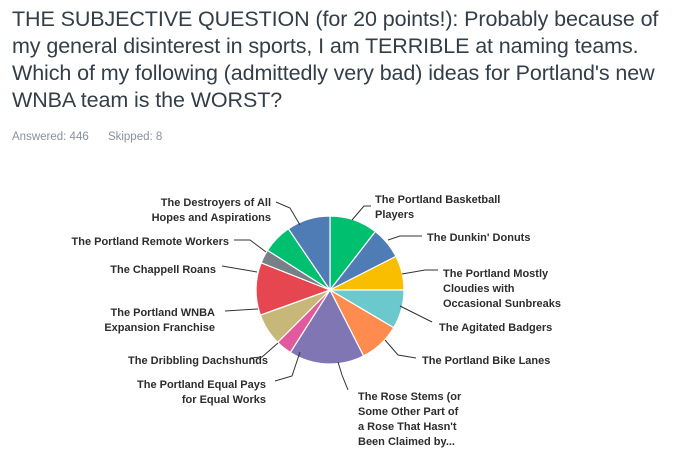  I want to click on slice-label-line: a Rose That Hasn't, so click(407, 427).